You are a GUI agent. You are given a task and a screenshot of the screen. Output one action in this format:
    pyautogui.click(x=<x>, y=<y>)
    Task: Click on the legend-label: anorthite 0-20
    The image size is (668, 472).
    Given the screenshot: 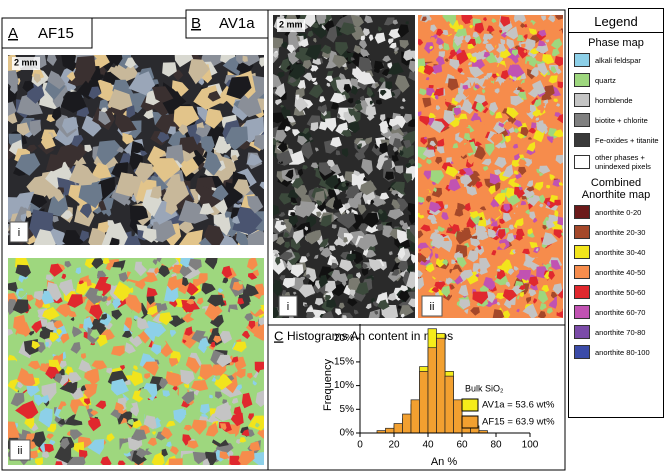 What is the action you would take?
    pyautogui.click(x=618, y=212)
    